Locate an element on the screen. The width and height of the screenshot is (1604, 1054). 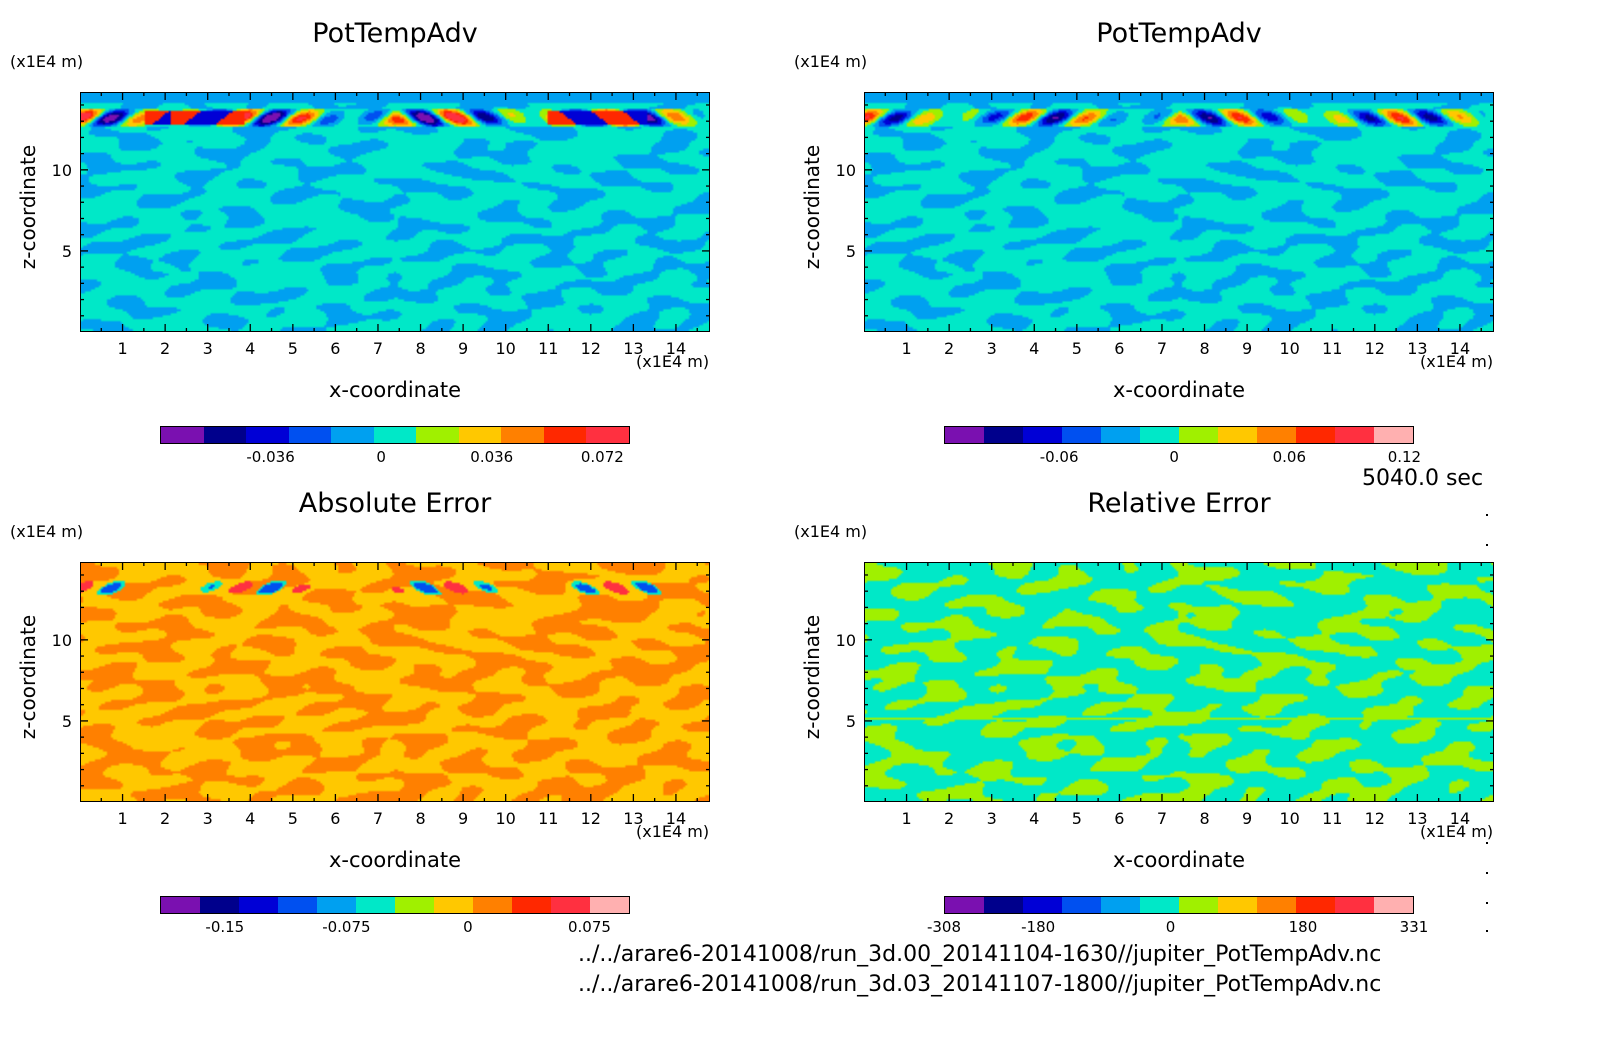
colorbar-tick-label: 0.075 is located at coordinates (589, 927).